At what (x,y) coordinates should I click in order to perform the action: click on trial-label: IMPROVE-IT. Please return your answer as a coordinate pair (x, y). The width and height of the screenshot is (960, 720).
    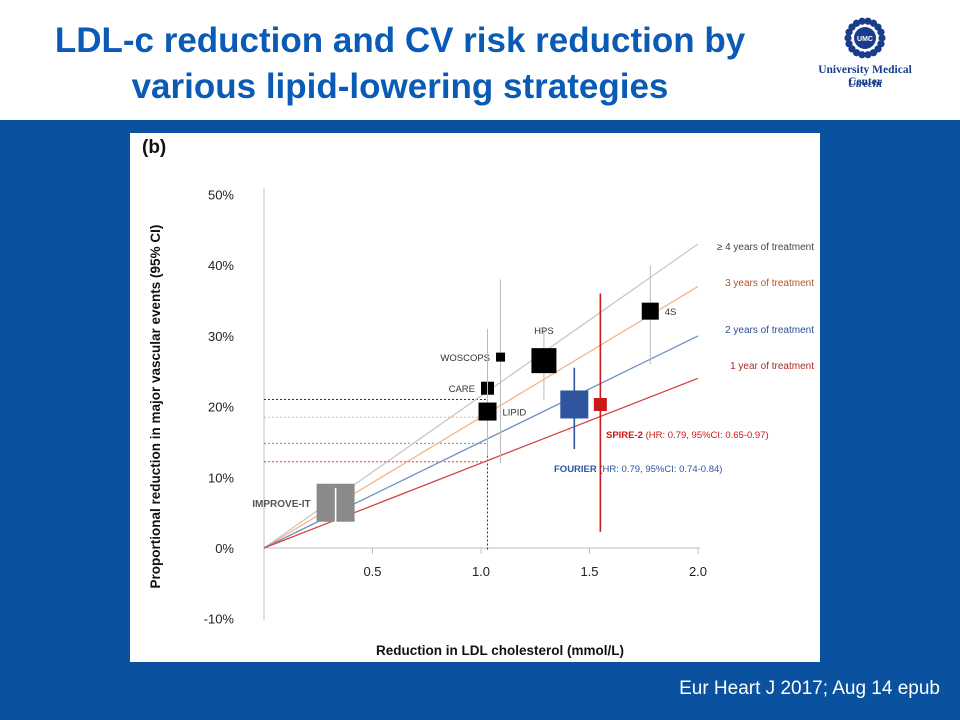
    Looking at the image, I should click on (281, 504).